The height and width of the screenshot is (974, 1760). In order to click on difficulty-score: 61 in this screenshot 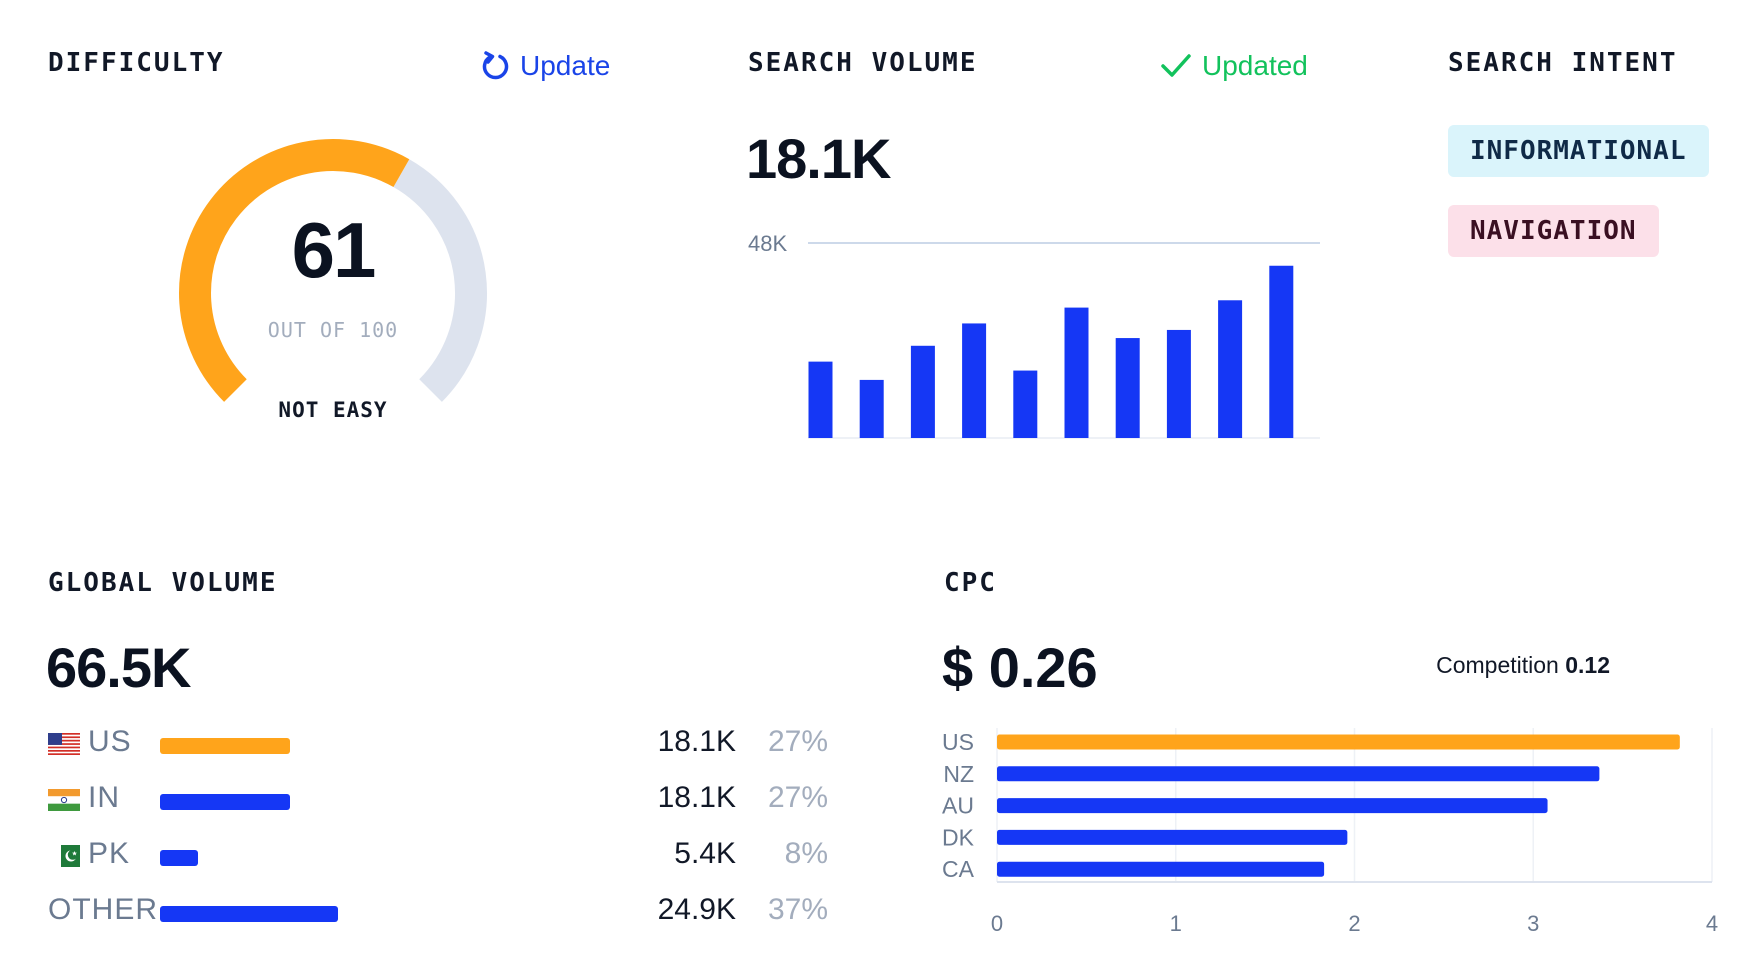, I will do `click(334, 250)`.